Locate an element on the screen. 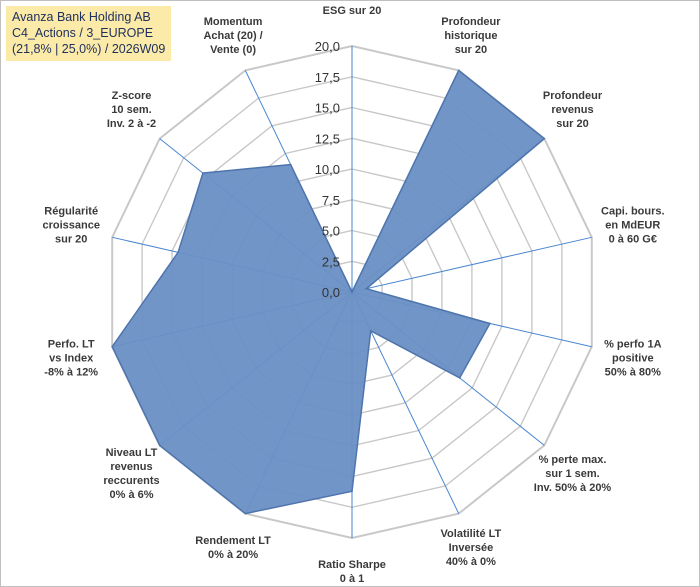 Image resolution: width=700 pixels, height=587 pixels. axis-label-9: Niveau LT revenus reccurents 0% à 6% is located at coordinates (131, 474).